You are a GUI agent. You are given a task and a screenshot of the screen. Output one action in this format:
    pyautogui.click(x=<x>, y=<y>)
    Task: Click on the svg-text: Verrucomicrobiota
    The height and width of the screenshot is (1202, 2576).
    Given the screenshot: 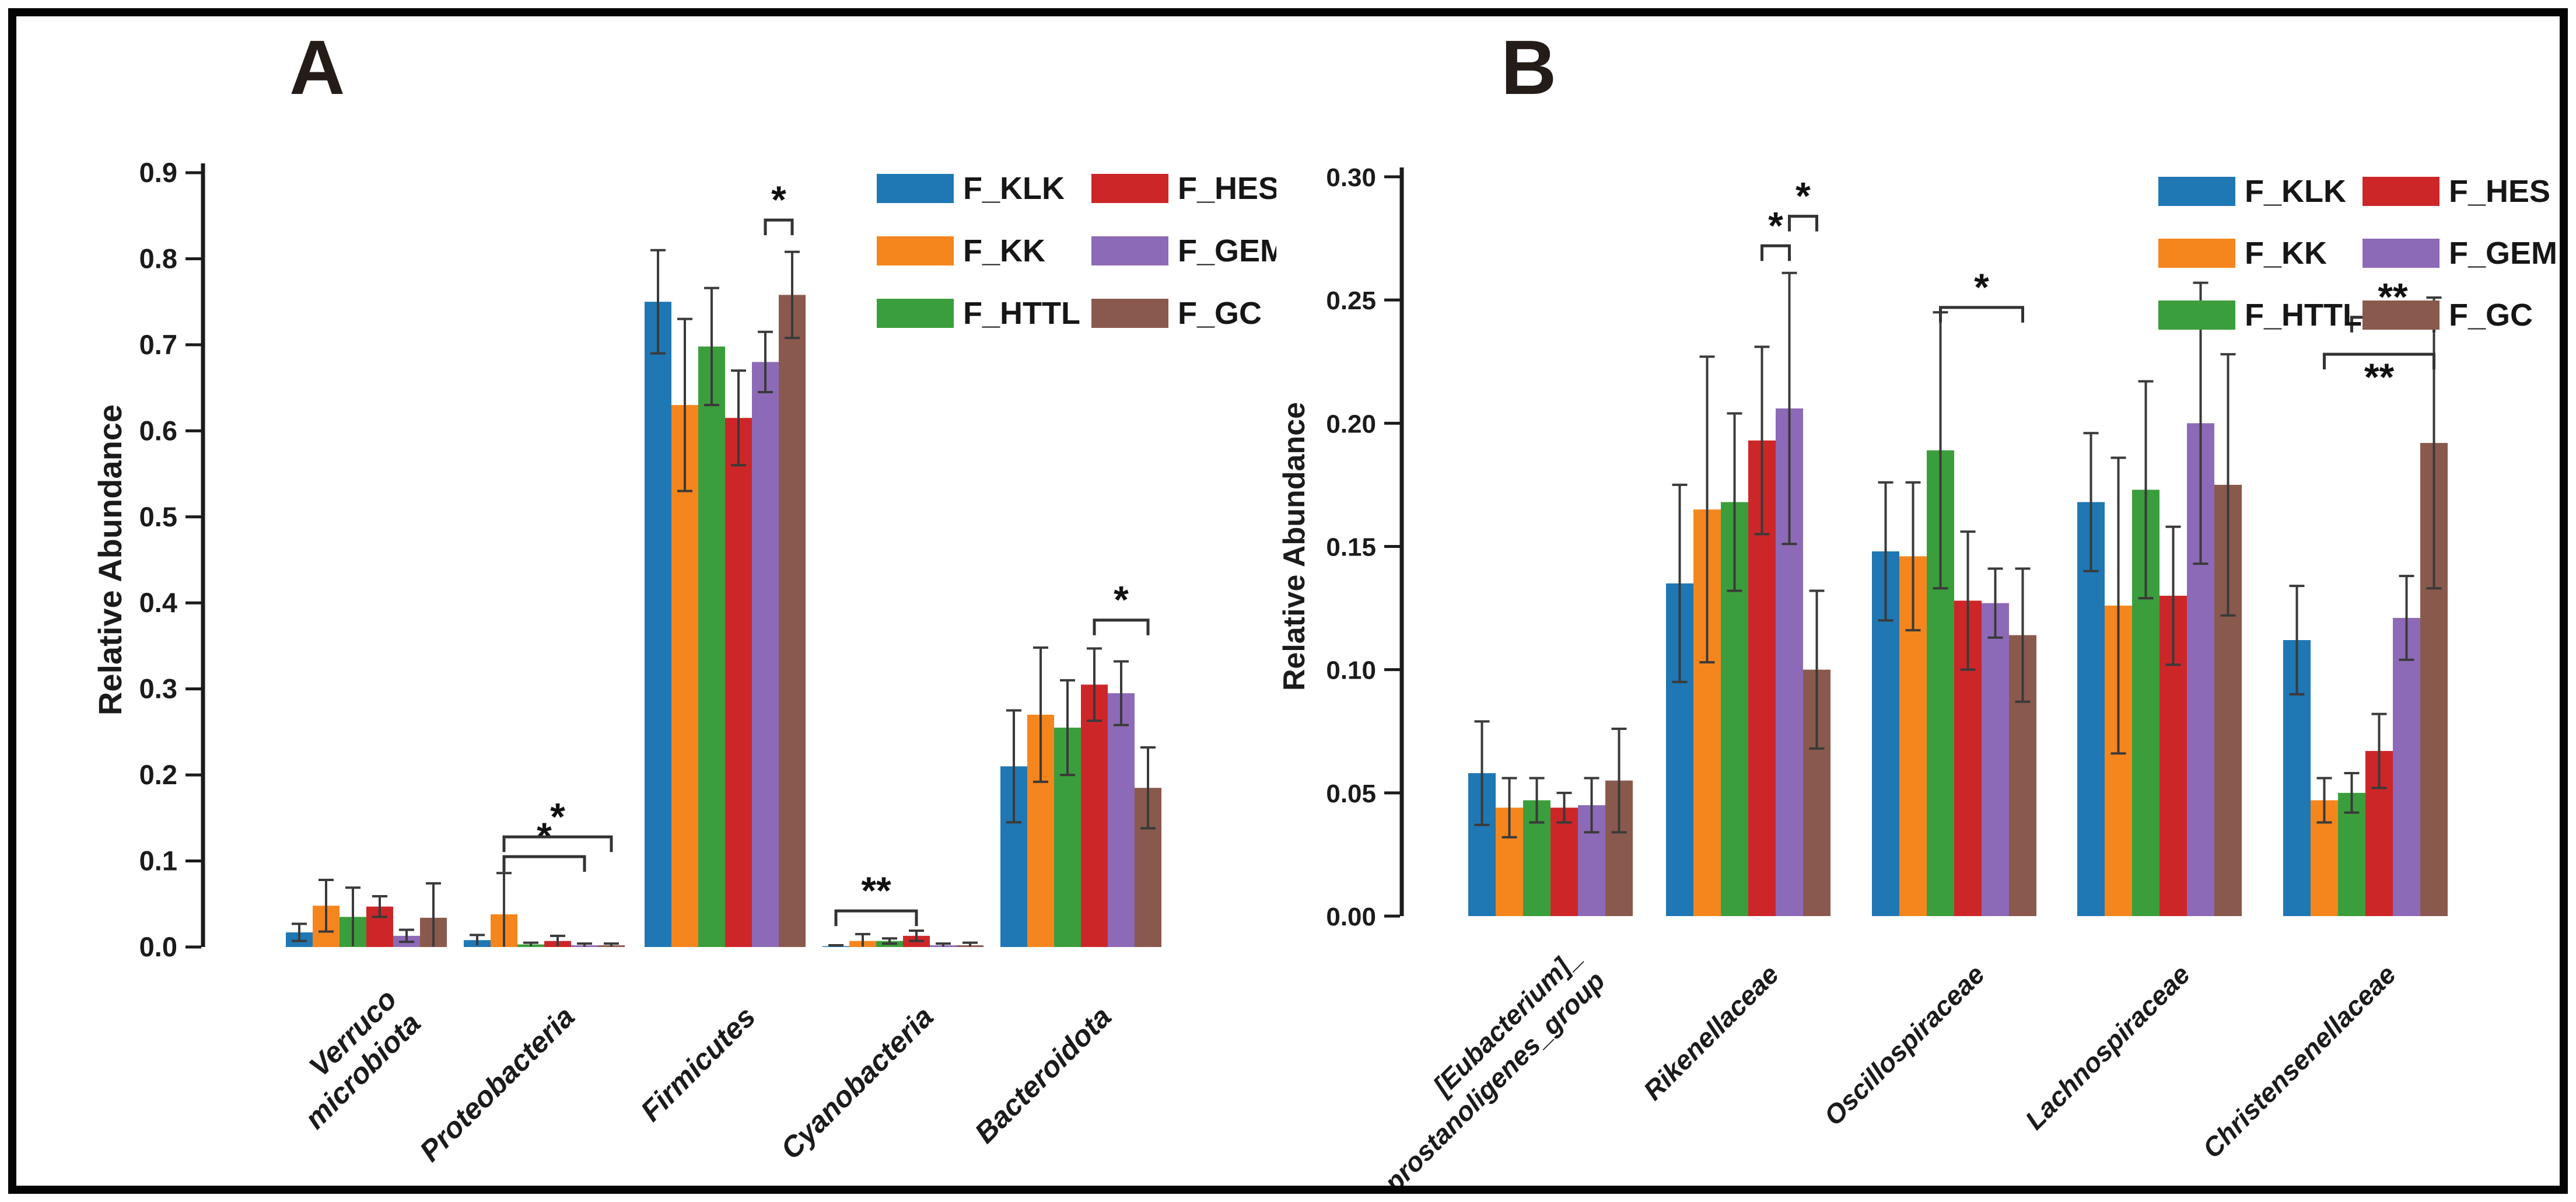 What is the action you would take?
    pyautogui.click(x=350, y=1059)
    